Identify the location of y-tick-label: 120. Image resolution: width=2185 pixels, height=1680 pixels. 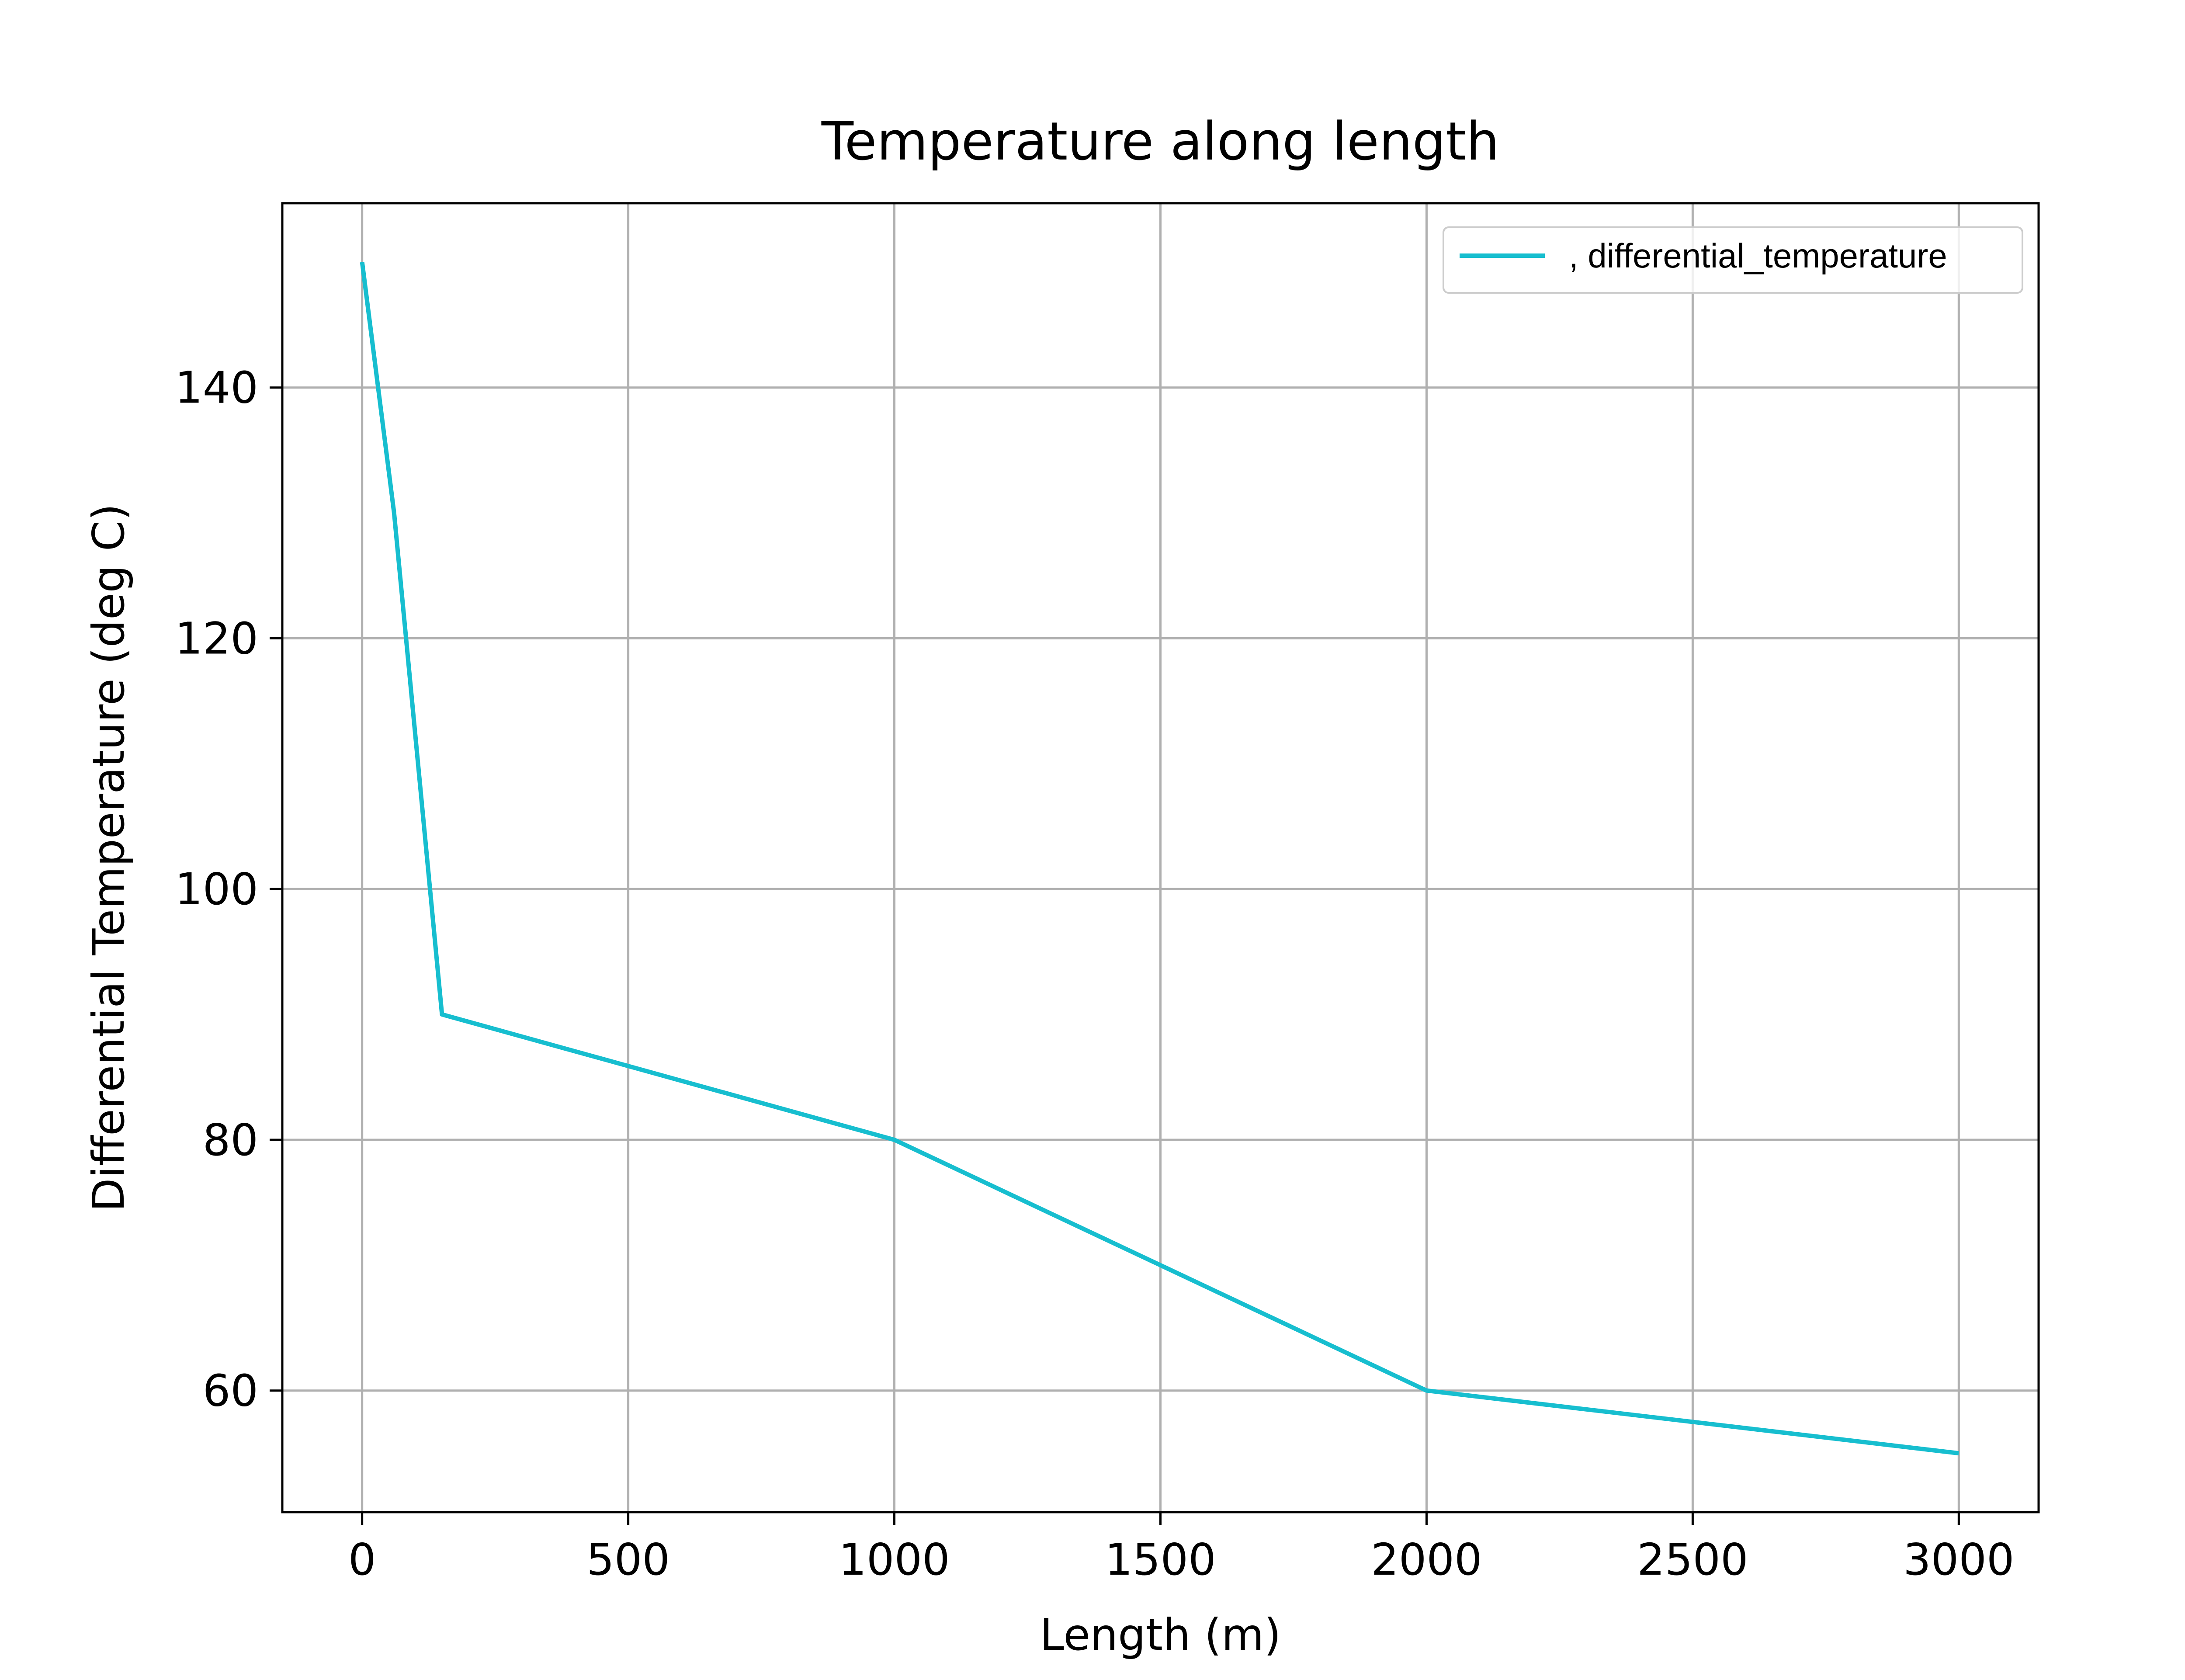
(217, 638).